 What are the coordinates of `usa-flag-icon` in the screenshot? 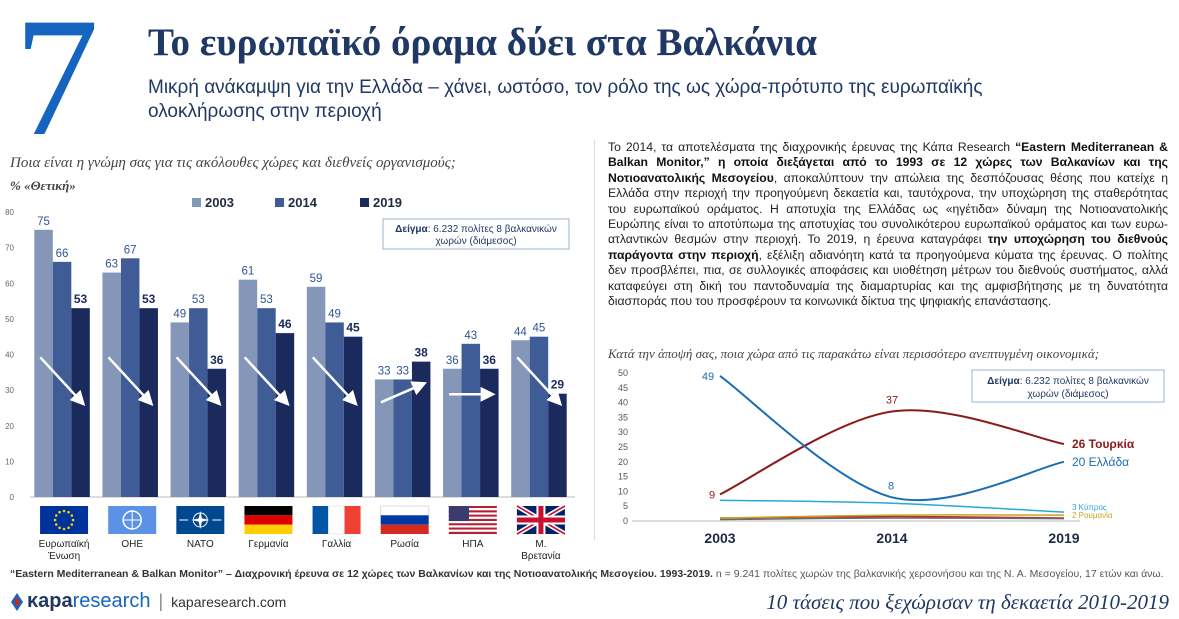 It's located at (472, 520).